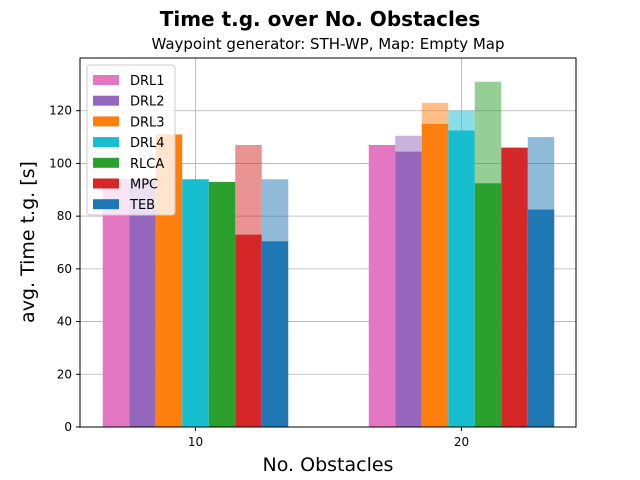 The image size is (640, 480). Describe the element at coordinates (106, 142) in the screenshot. I see `legend-swatch-drl4` at that location.